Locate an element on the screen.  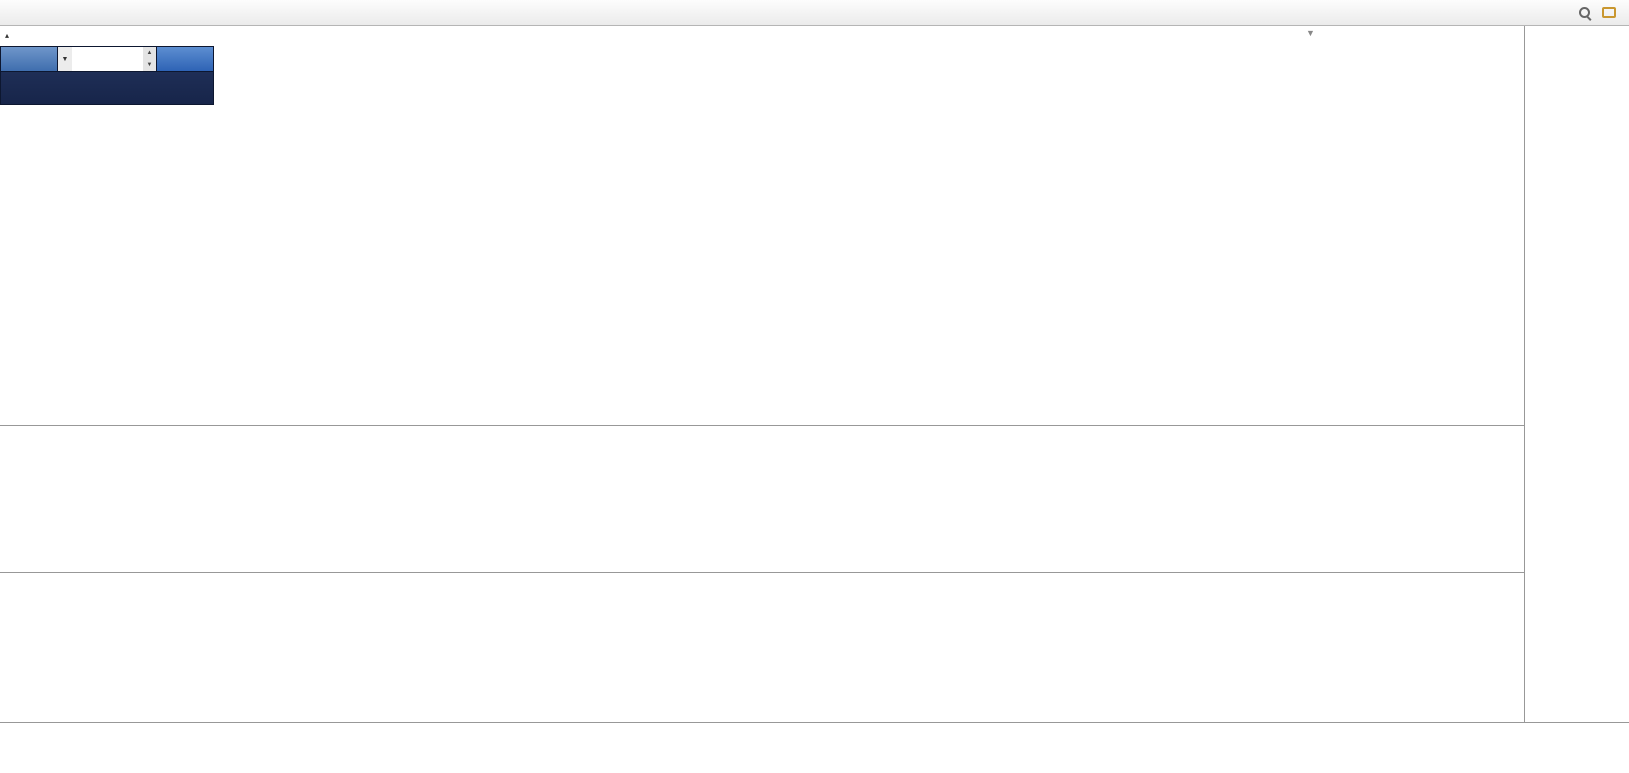
lot-dropdown-caret-icon: ▼ is located at coordinates (64, 59).